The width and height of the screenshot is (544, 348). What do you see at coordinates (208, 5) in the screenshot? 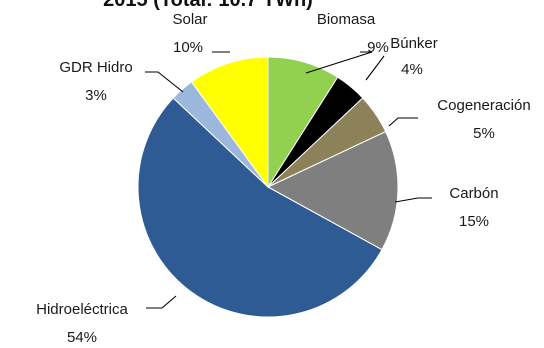
I see `chart-title: 2015 (Total: 10.7 TWh)` at bounding box center [208, 5].